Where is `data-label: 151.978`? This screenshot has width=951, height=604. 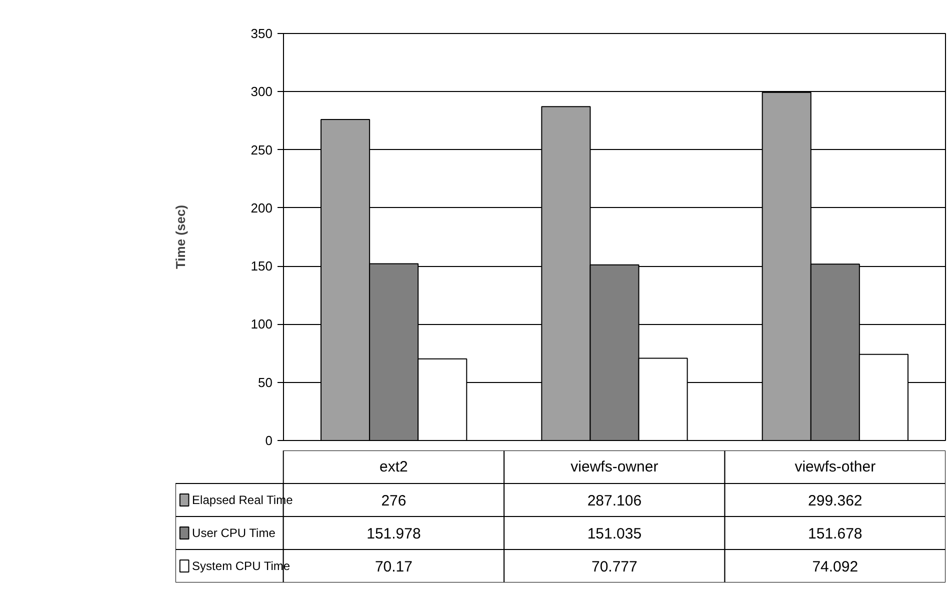
data-label: 151.978 is located at coordinates (393, 534).